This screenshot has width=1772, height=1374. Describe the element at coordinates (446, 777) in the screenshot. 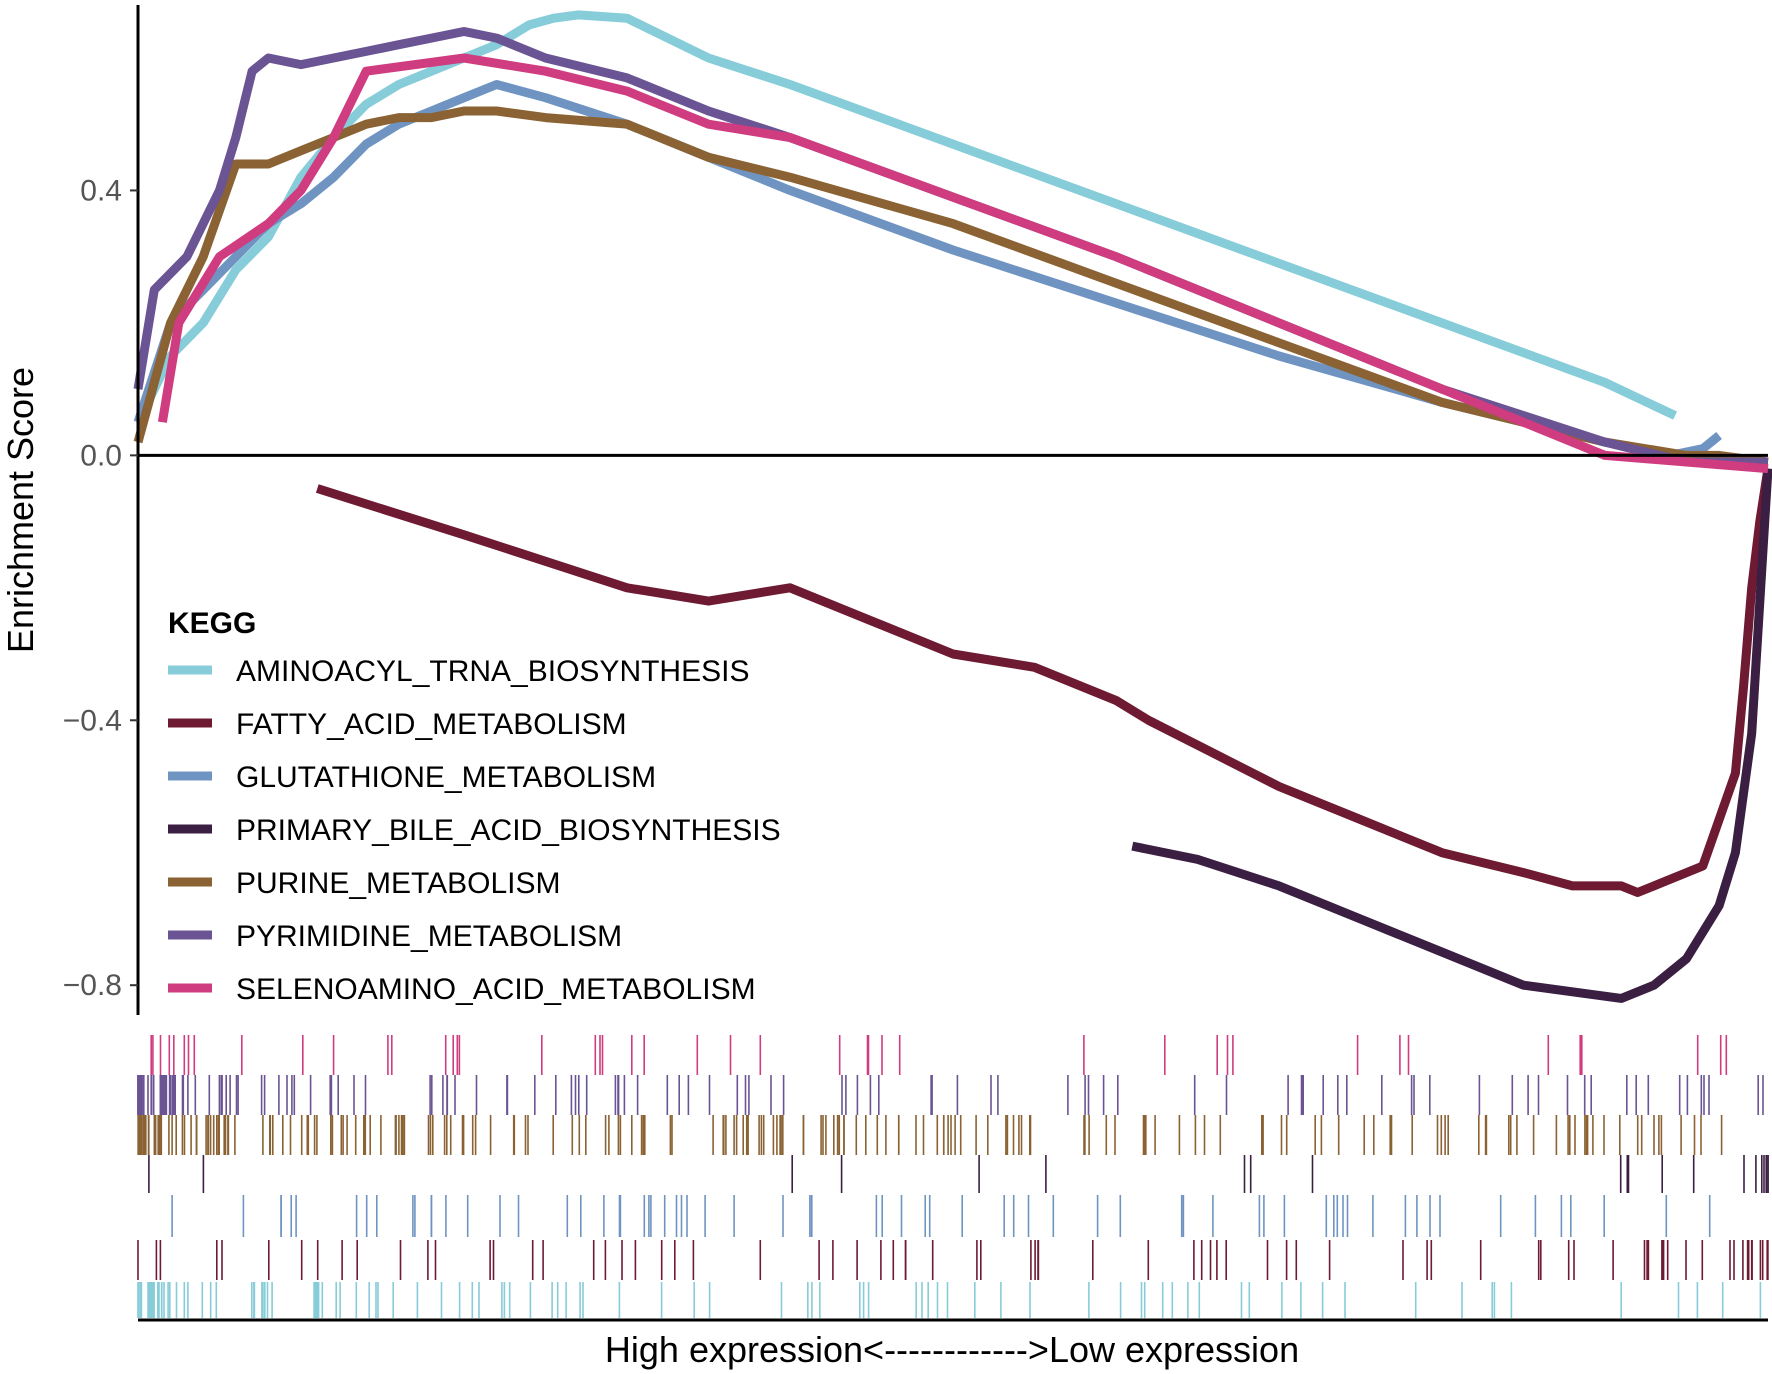

I see `legend-label: GLUTATHIONE_METABOLISM` at that location.